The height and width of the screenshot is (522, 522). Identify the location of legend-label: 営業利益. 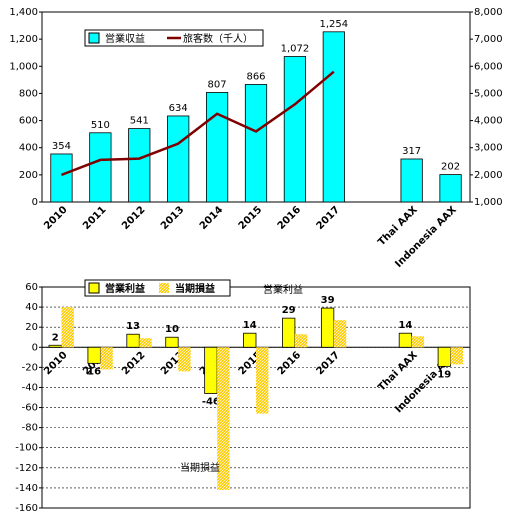
(125, 288).